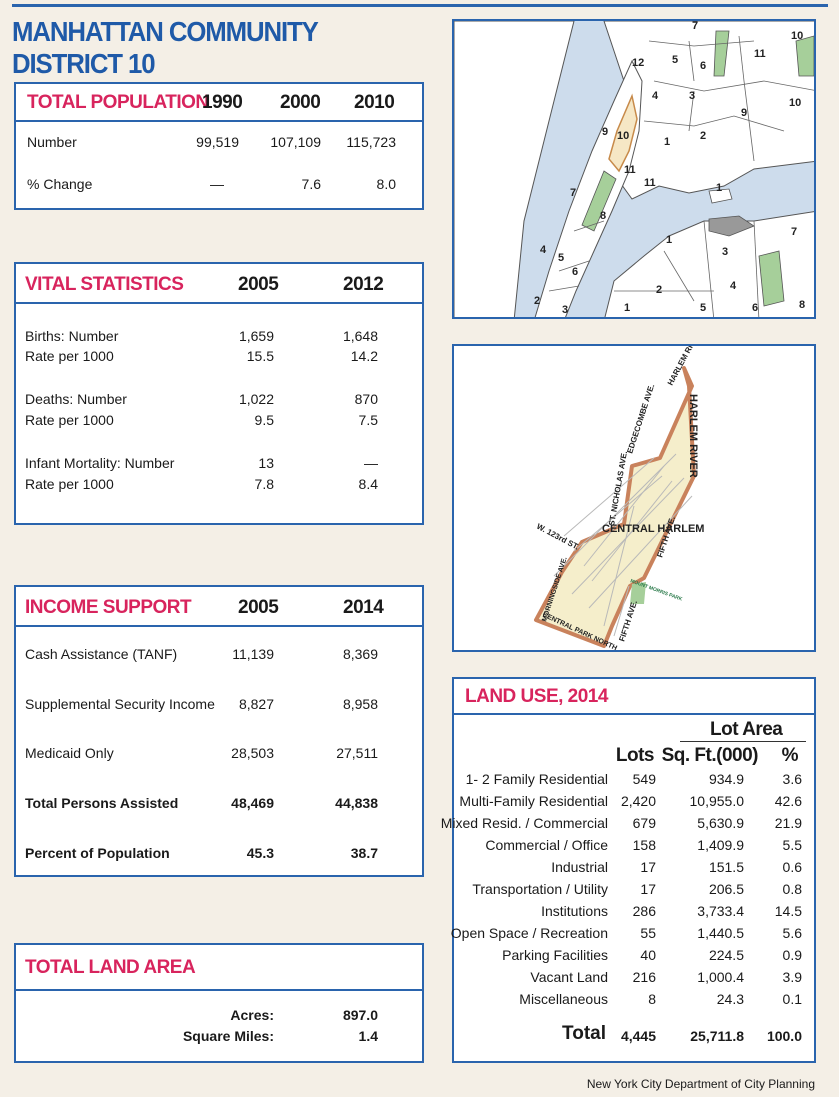  I want to click on pop-1990: 99,519, so click(217, 142).